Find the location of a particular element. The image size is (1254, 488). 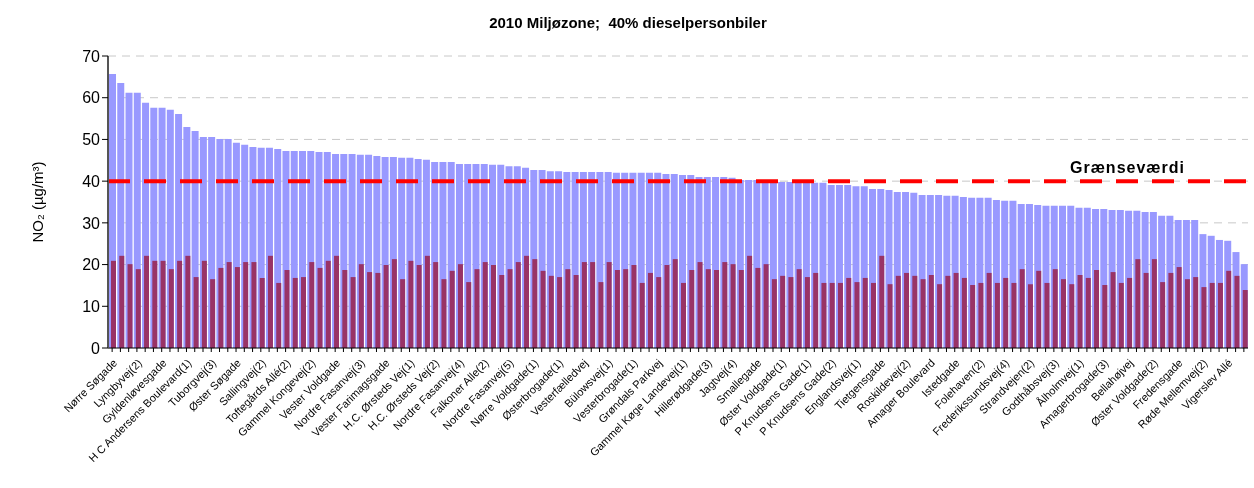

ref-line-label: Grænseværdi is located at coordinates (1127, 168).